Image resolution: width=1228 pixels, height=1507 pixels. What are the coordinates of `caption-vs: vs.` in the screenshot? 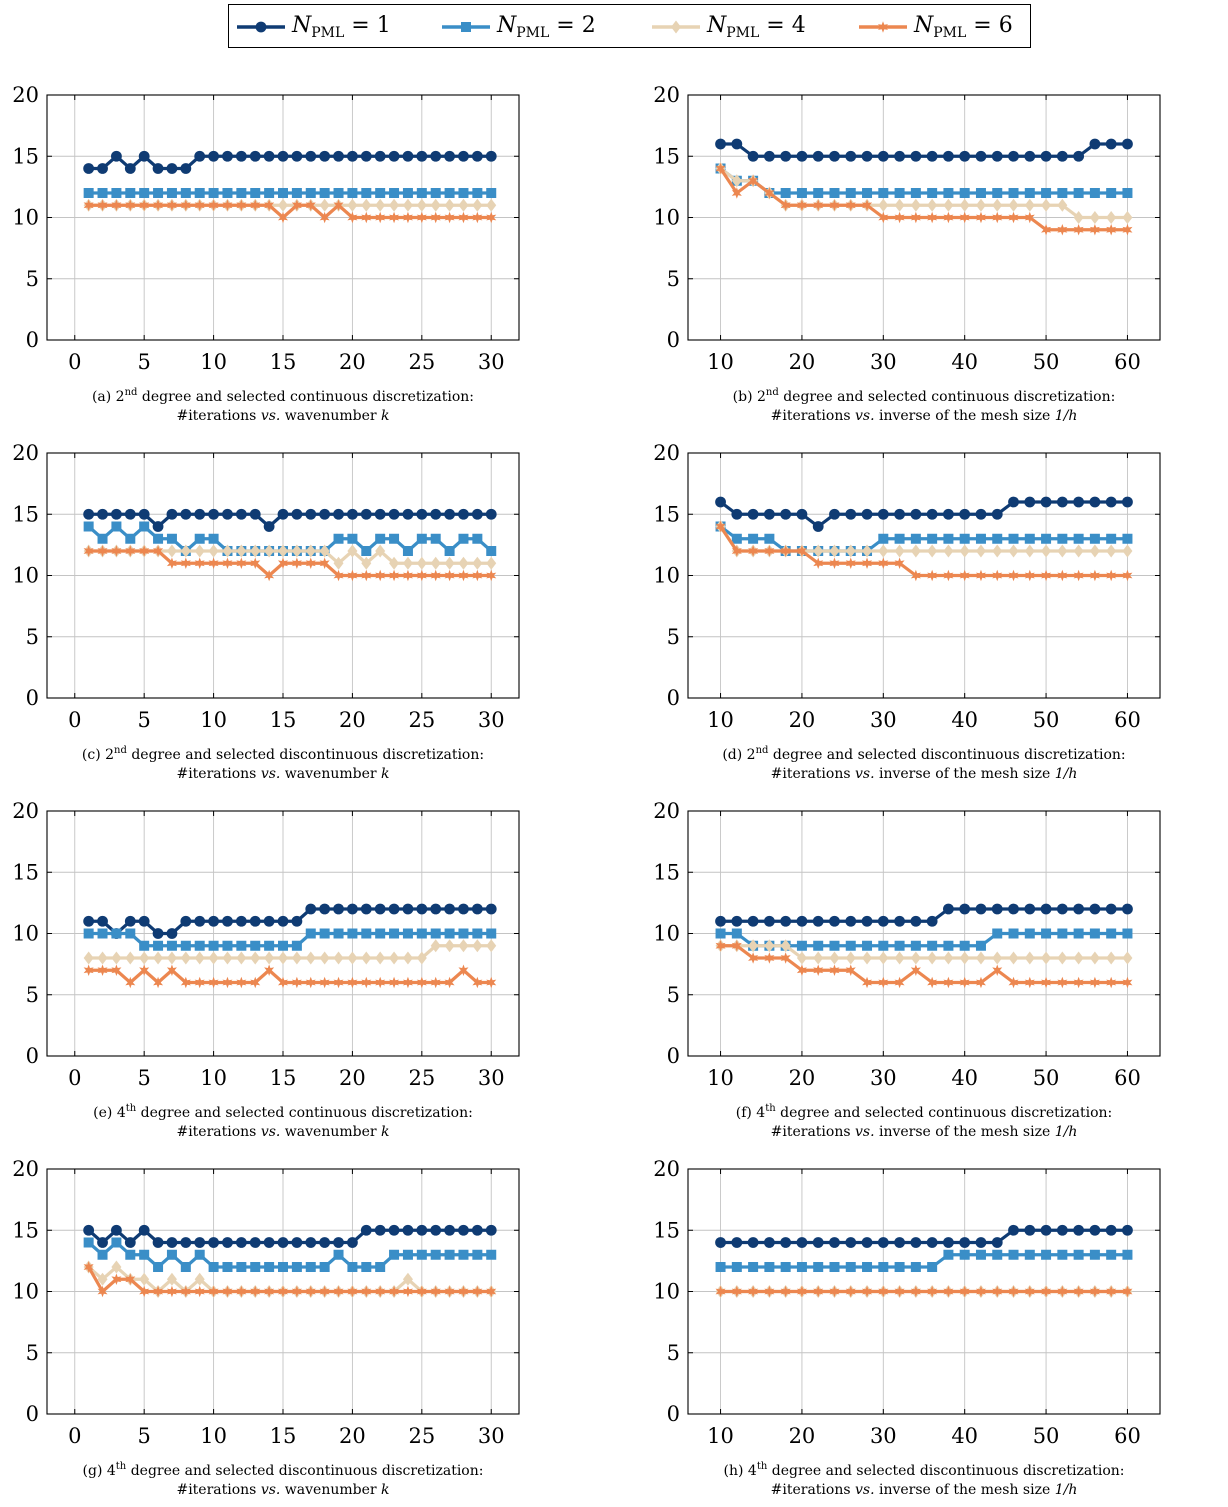 It's located at (270, 774).